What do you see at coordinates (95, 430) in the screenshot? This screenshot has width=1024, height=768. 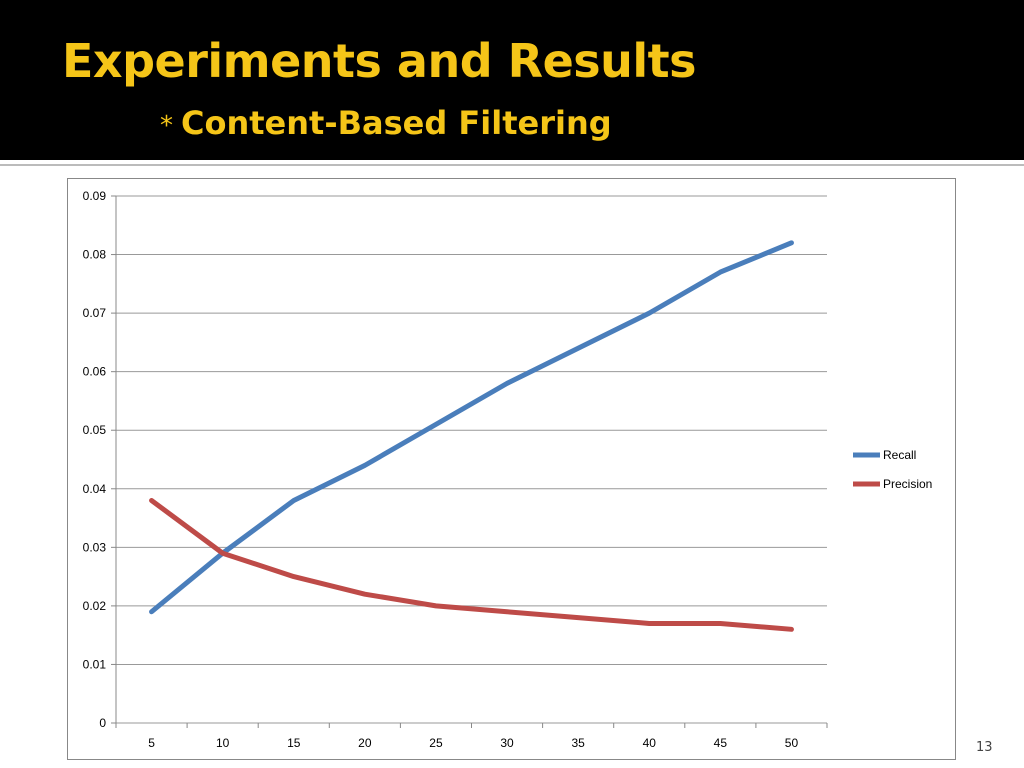 I see `y-tick-label: 0.05` at bounding box center [95, 430].